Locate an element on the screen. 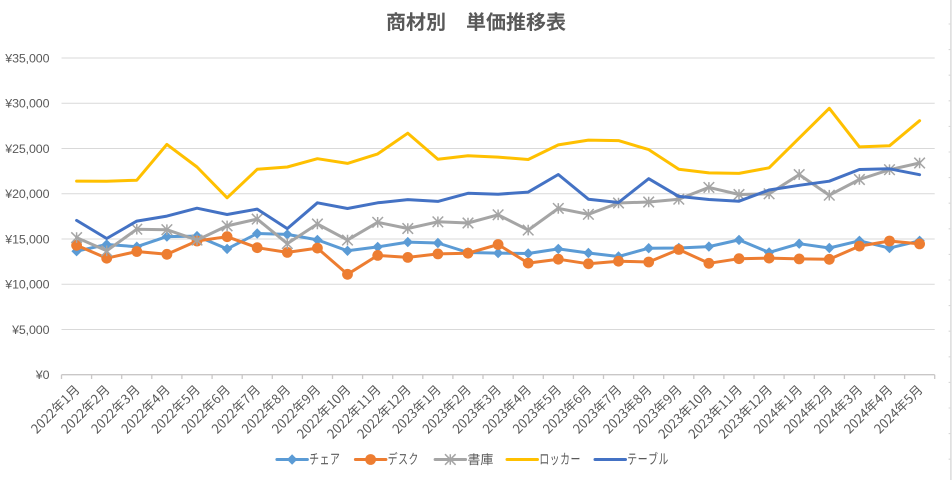 This screenshot has height=485, width=952. svg-text: ¥25,000 is located at coordinates (26, 149).